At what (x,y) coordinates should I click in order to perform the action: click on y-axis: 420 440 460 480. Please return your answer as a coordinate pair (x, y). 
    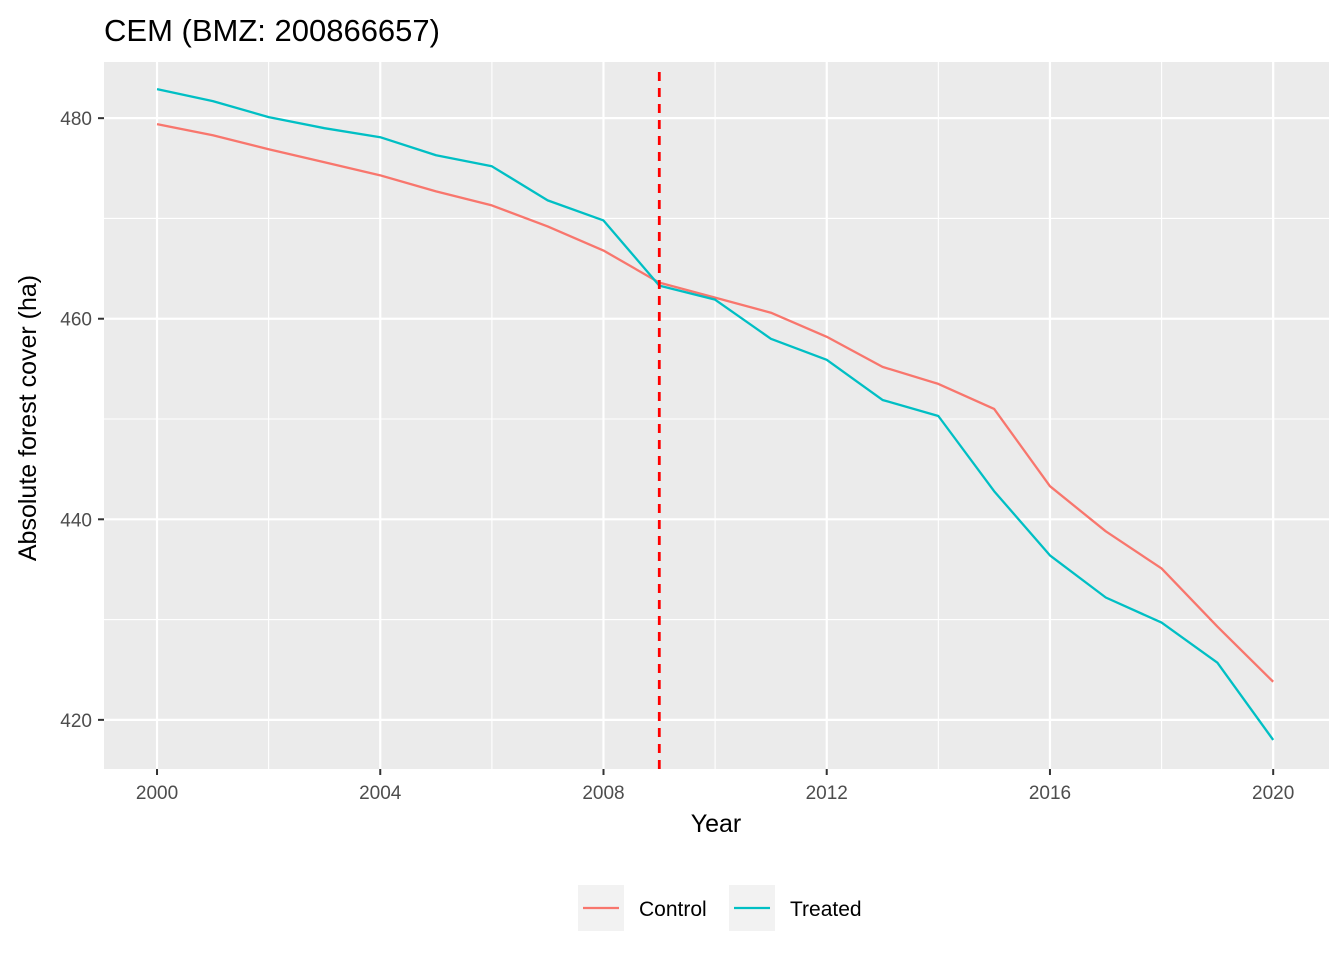
    Looking at the image, I should click on (82, 420).